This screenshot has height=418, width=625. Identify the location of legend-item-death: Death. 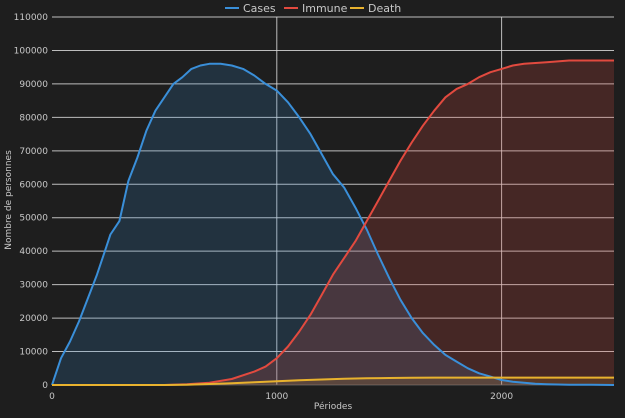
(375, 8).